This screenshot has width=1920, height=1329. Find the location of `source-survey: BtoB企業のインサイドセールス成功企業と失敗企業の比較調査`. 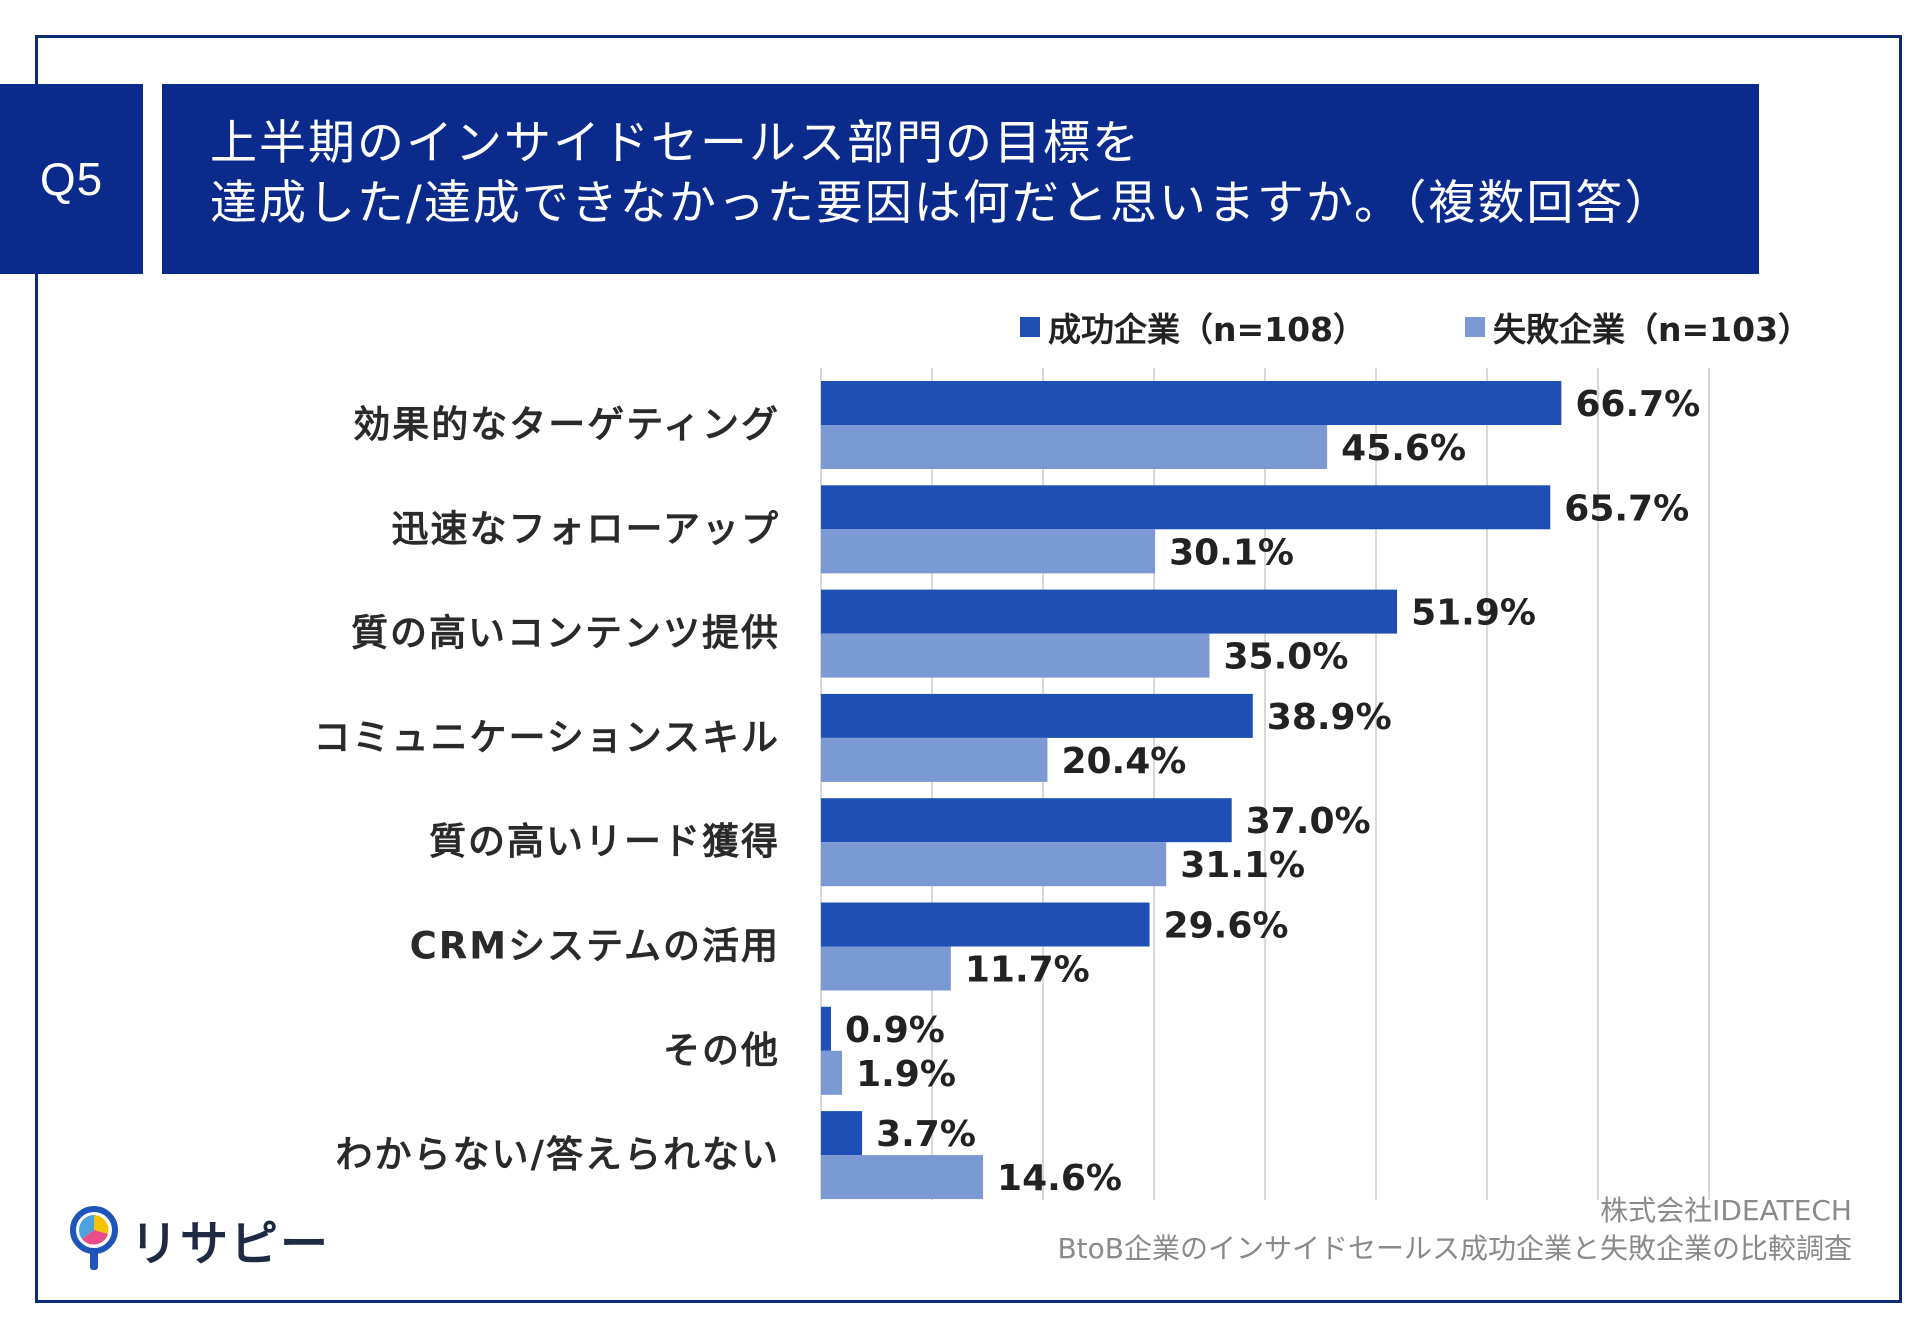

source-survey: BtoB企業のインサイドセールス成功企業と失敗企業の比較調査 is located at coordinates (1454, 1248).